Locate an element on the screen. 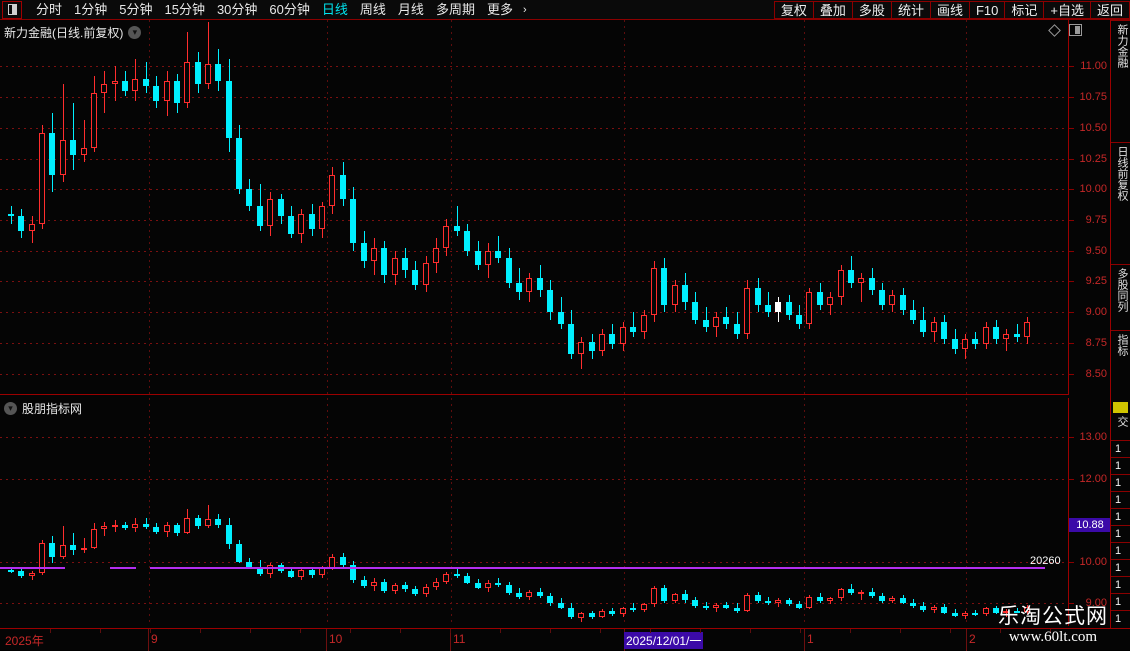 Image resolution: width=1130 pixels, height=651 pixels. period-tab-7: 周线 is located at coordinates (372, 9).